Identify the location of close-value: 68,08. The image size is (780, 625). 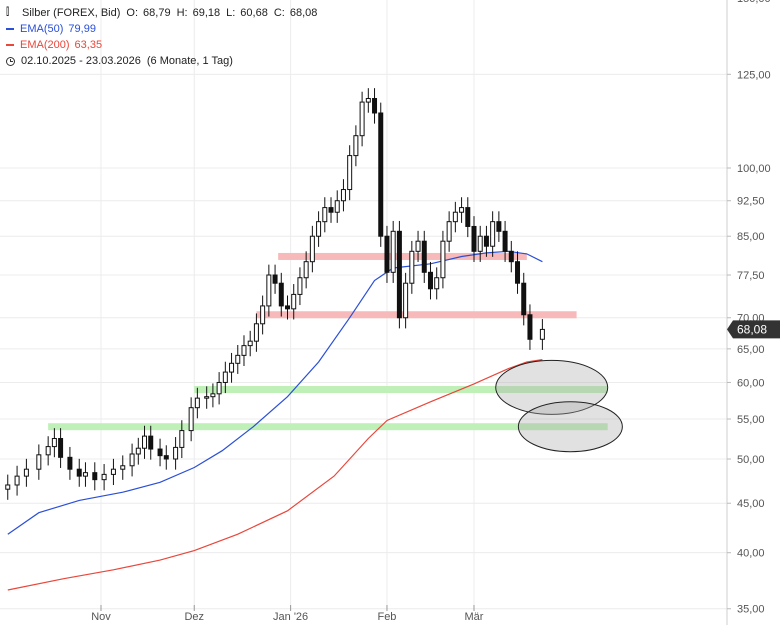
(303, 13).